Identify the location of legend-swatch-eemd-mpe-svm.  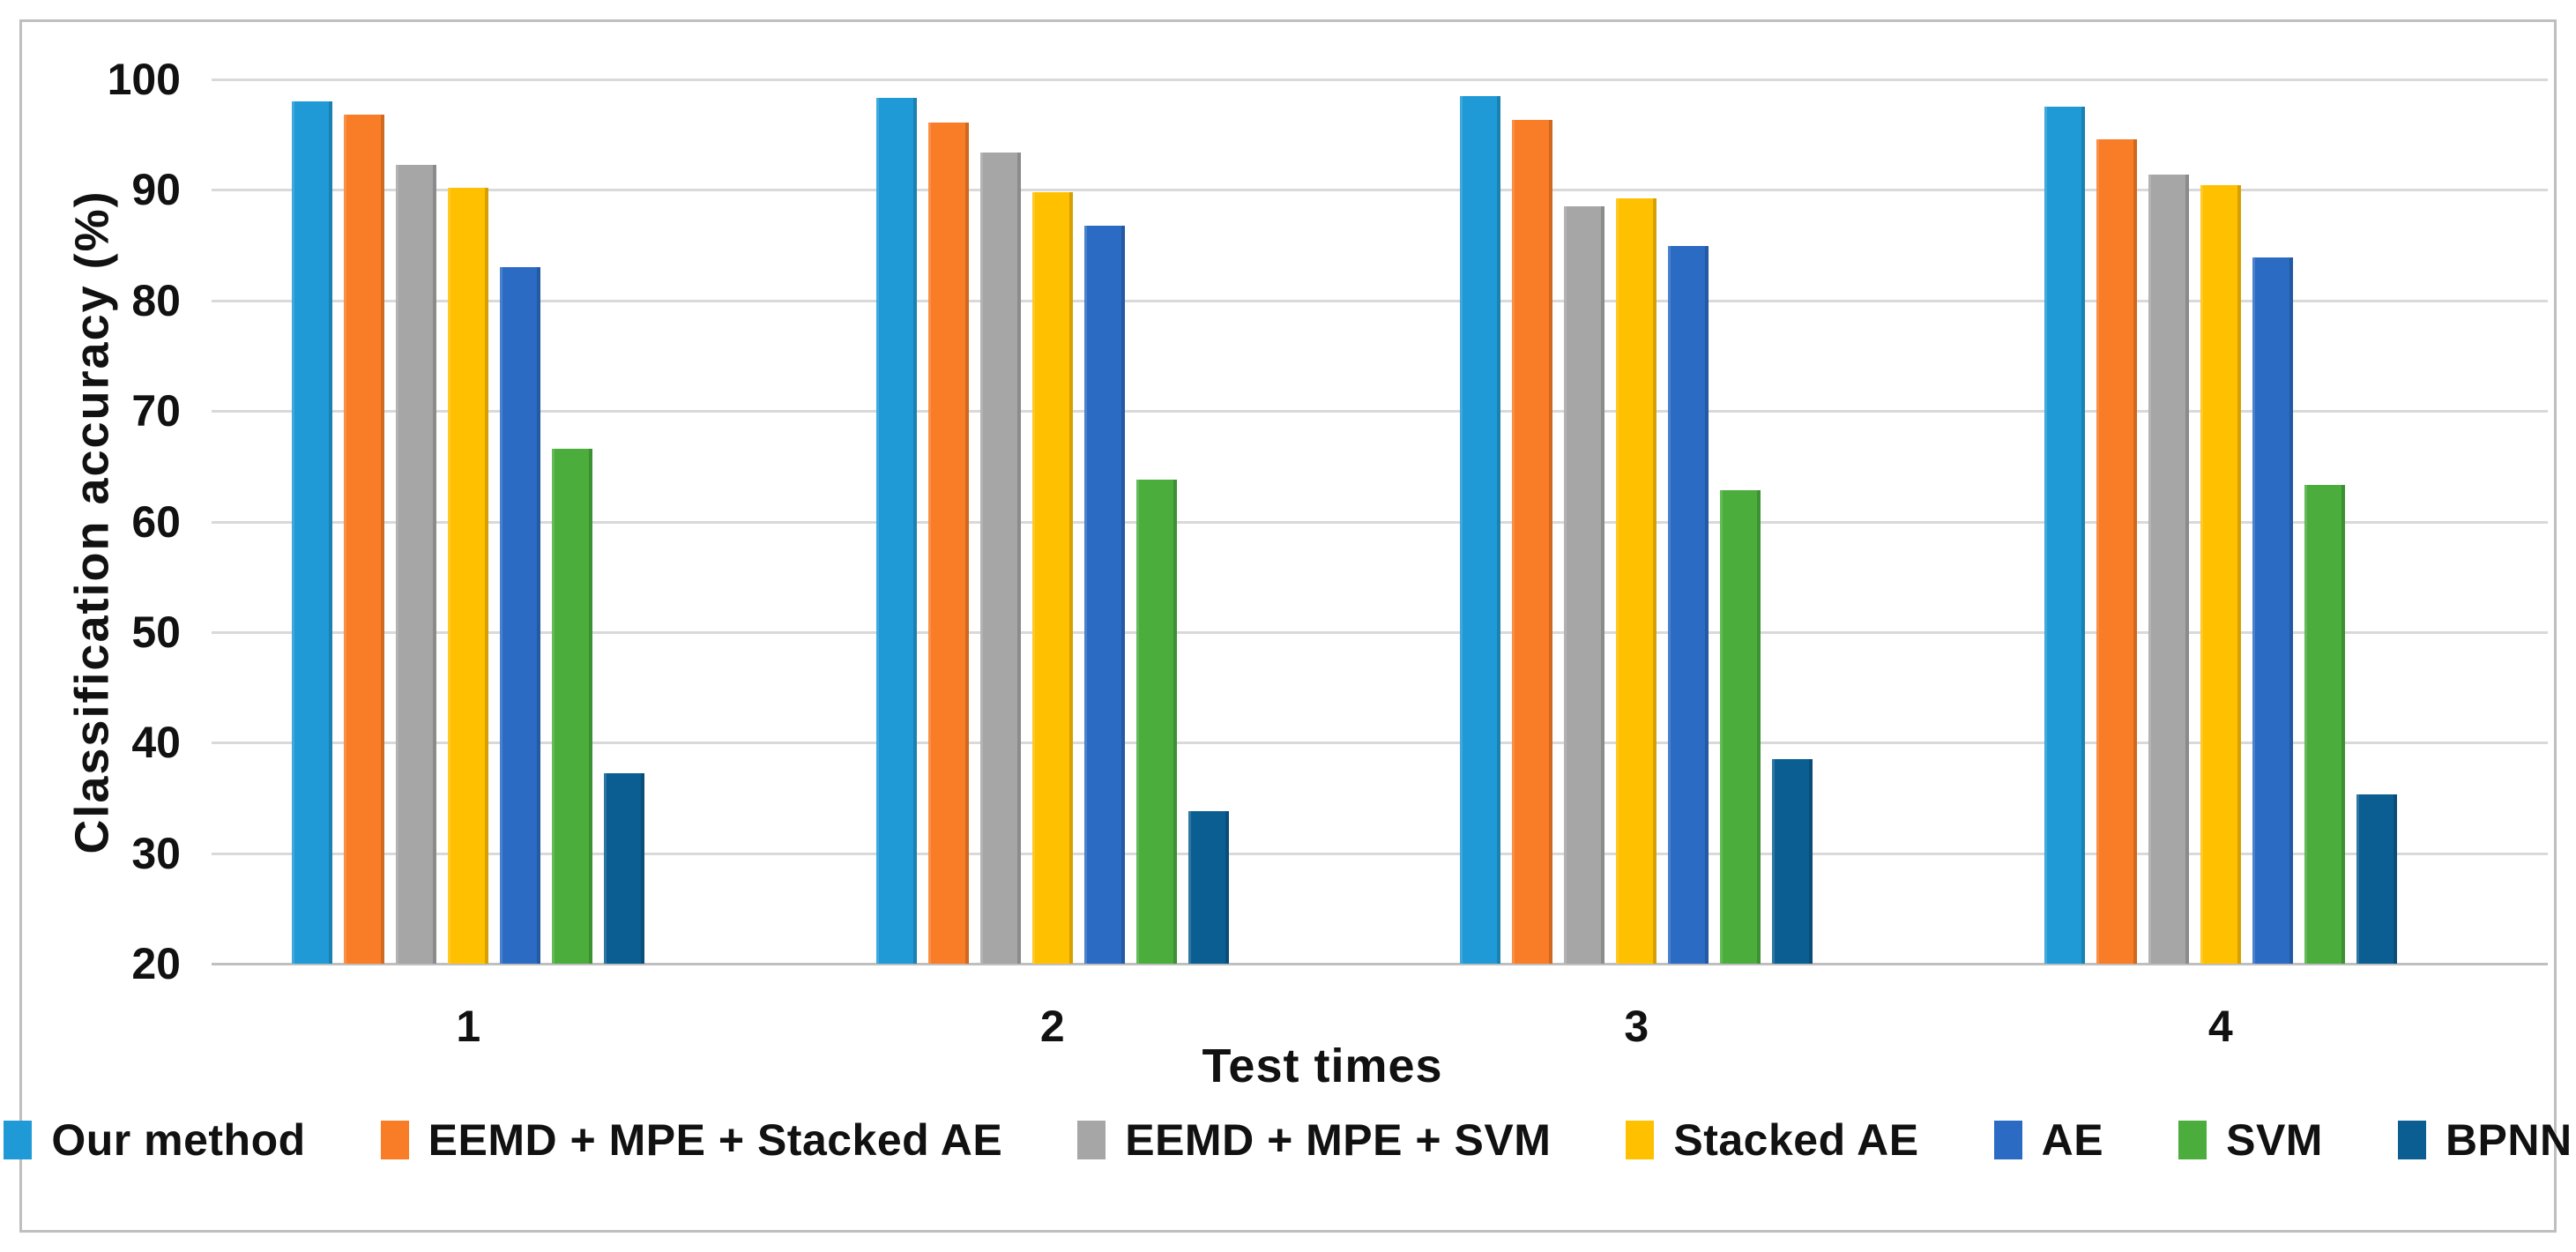
(1091, 1140).